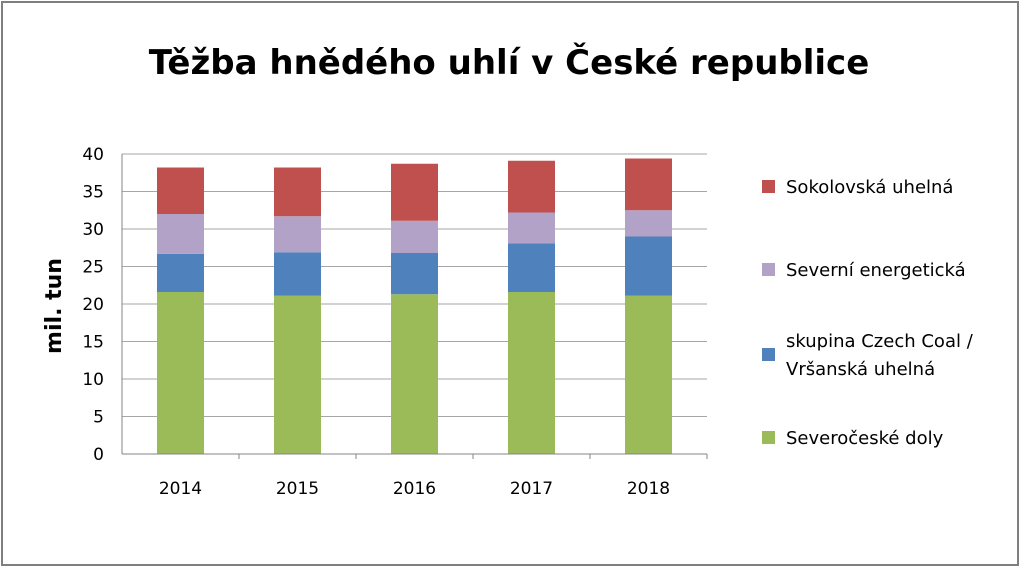 The image size is (1024, 571). I want to click on legend-label: Sokolovská uhelná, so click(869, 187).